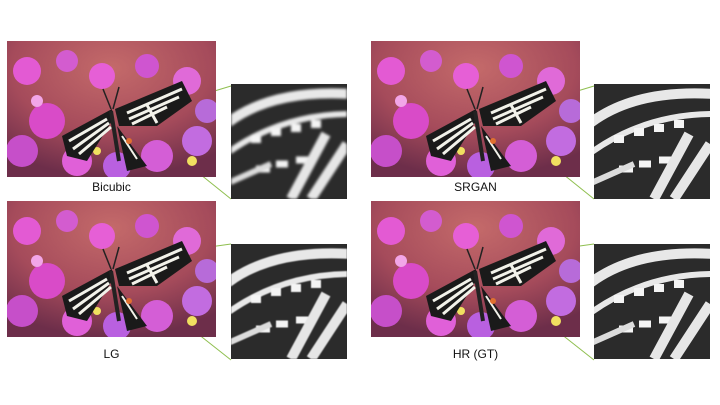  I want to click on caption: Bicubic, so click(111, 187).